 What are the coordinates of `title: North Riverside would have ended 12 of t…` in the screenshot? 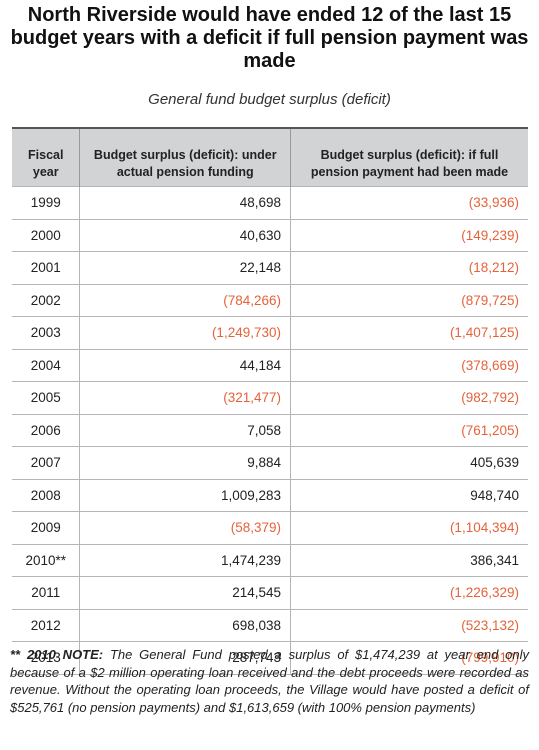 It's located at (269, 38).